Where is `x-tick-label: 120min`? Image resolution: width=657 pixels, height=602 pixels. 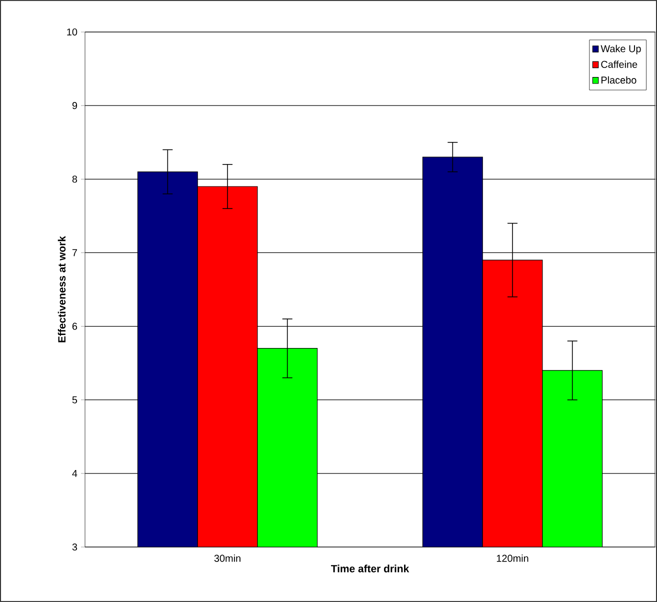
x-tick-label: 120min is located at coordinates (512, 558).